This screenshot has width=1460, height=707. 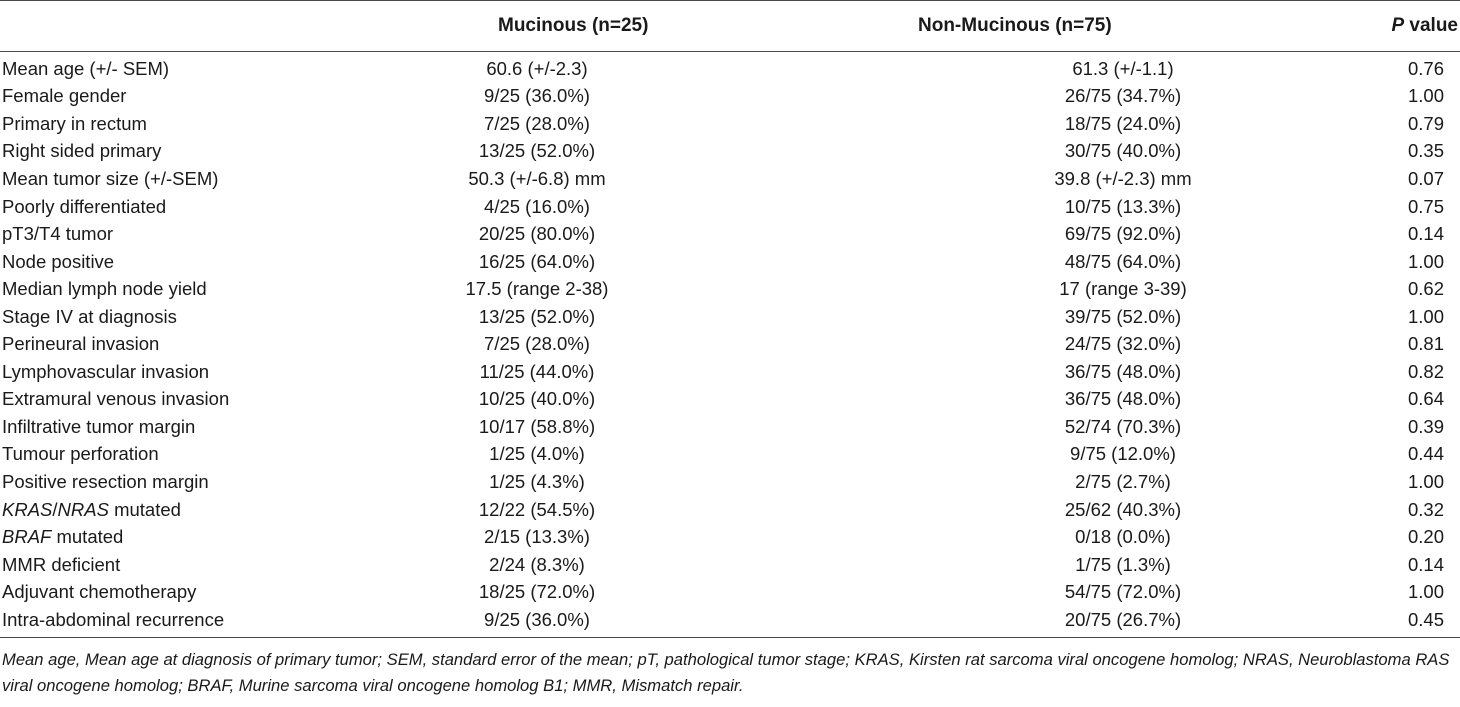 I want to click on row-non-mucinous: 24/75 (32.0%), so click(x=1123, y=344).